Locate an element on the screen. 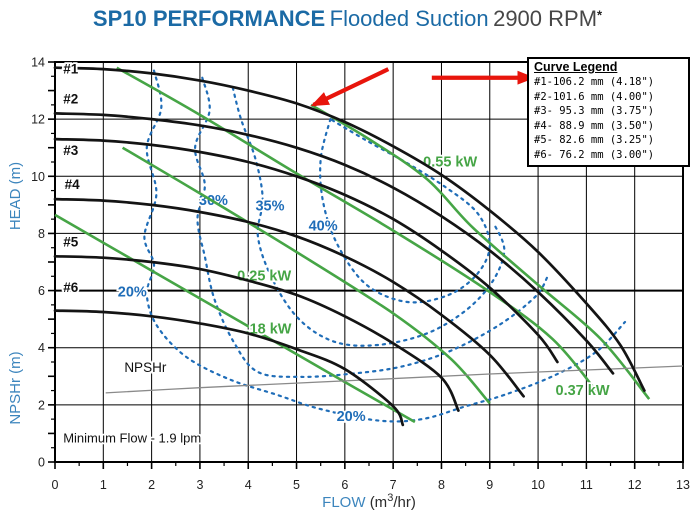 The width and height of the screenshot is (695, 520). power-label-0.37kw: 0.37 kW is located at coordinates (583, 391).